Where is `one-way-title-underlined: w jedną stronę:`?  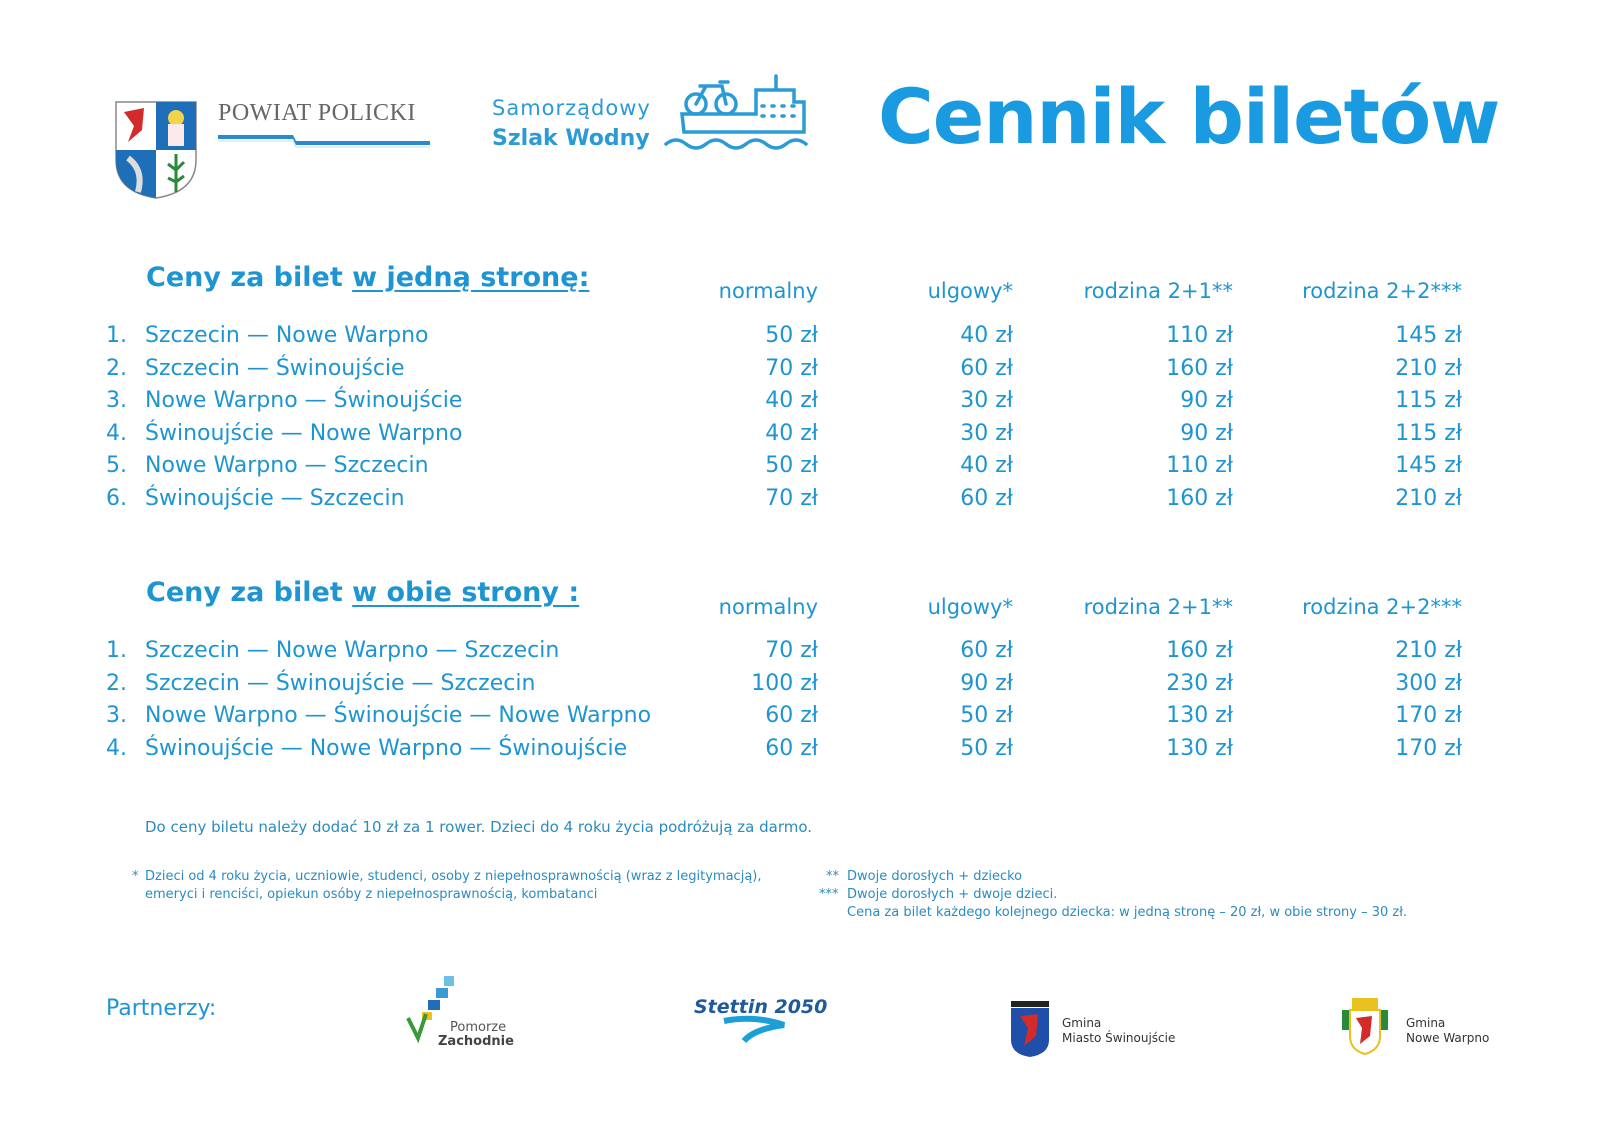 one-way-title-underlined: w jedną stronę: is located at coordinates (471, 277).